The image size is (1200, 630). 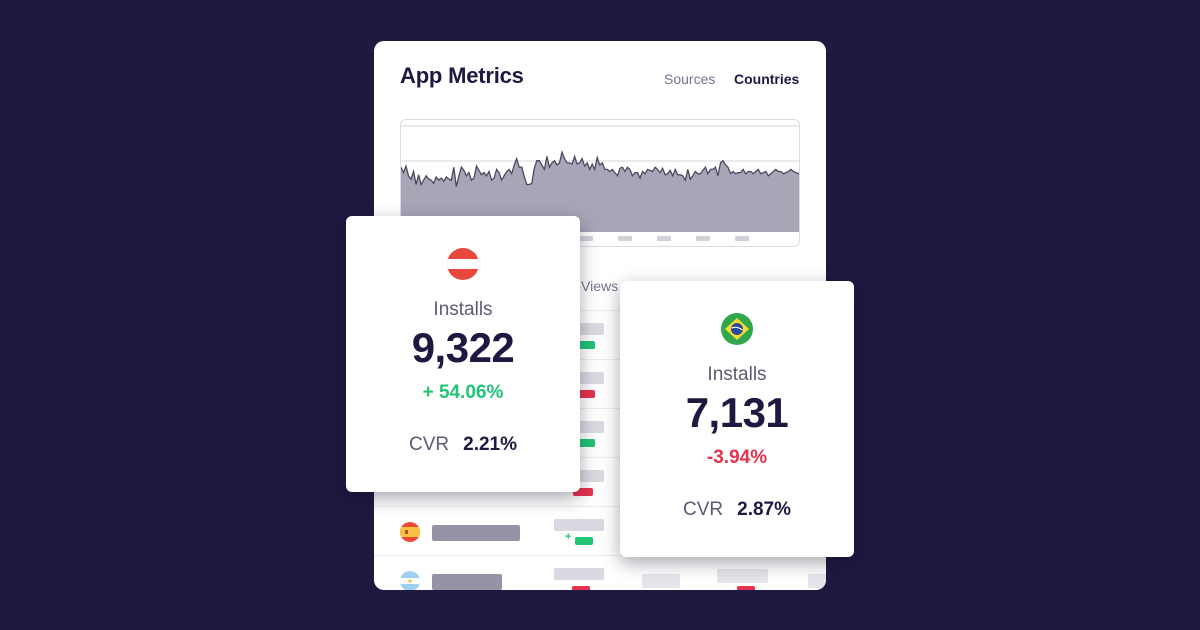 What do you see at coordinates (410, 532) in the screenshot?
I see `spain-flag-icon` at bounding box center [410, 532].